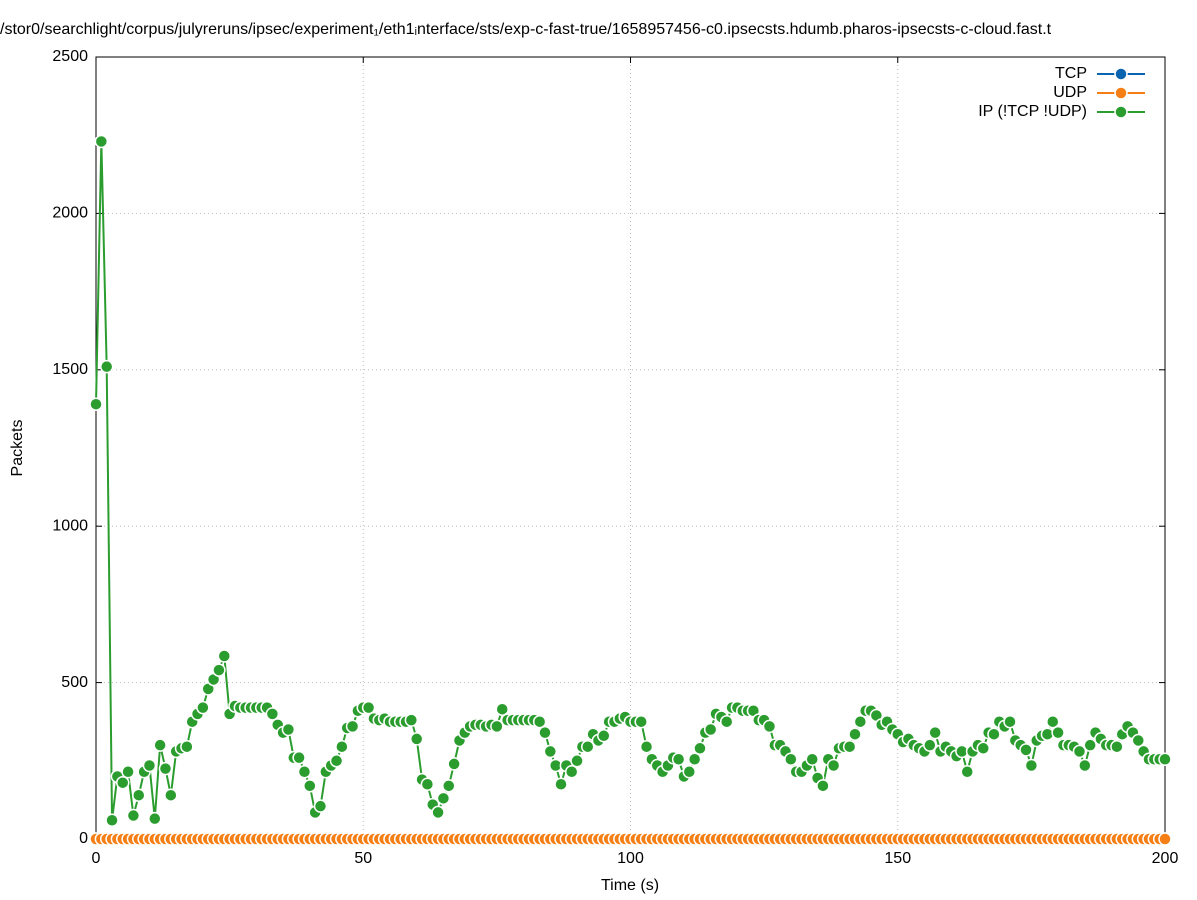  What do you see at coordinates (630, 858) in the screenshot?
I see `x-tick-label: 100` at bounding box center [630, 858].